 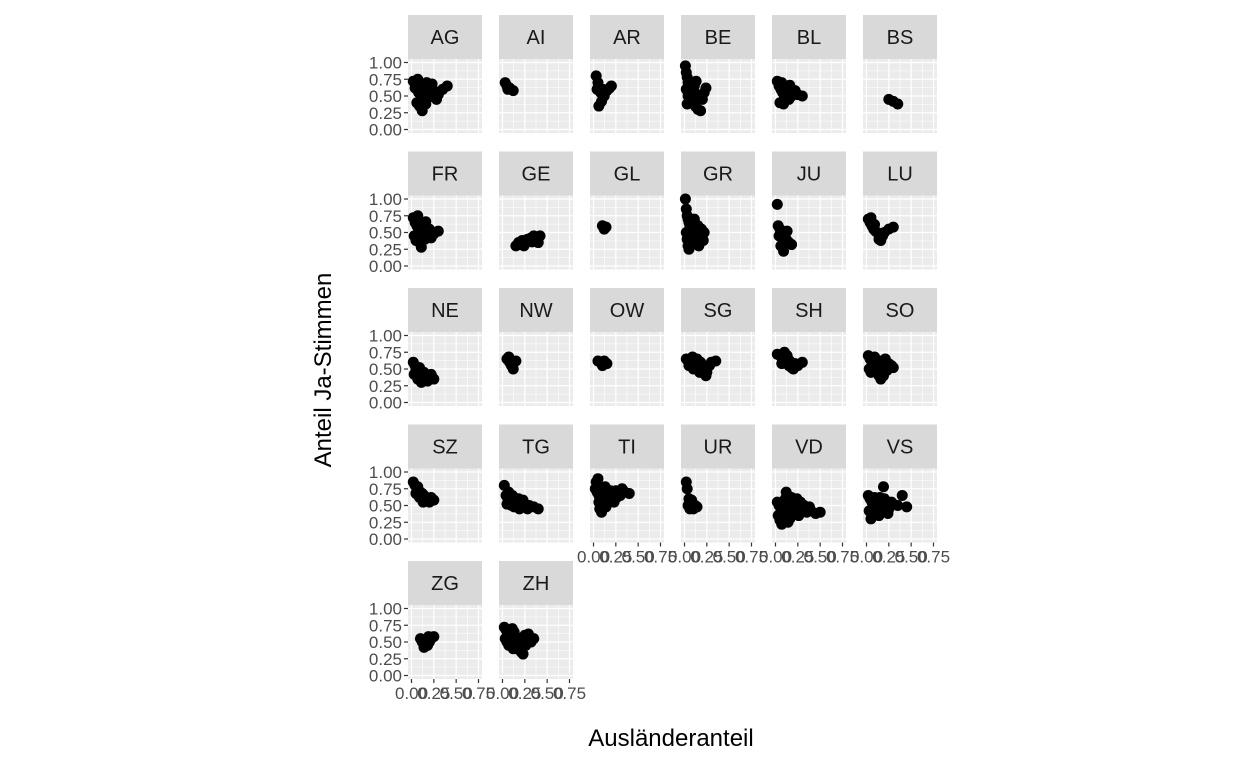 I want to click on strip-label: BE, so click(x=718, y=38).